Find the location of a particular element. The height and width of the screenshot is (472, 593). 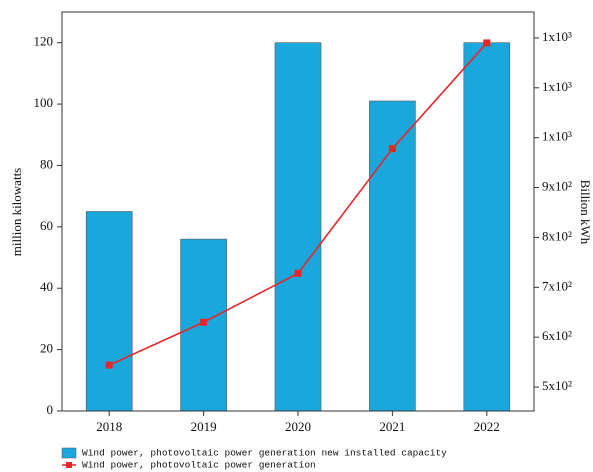

y-tick-label: 100 is located at coordinates (44, 102).